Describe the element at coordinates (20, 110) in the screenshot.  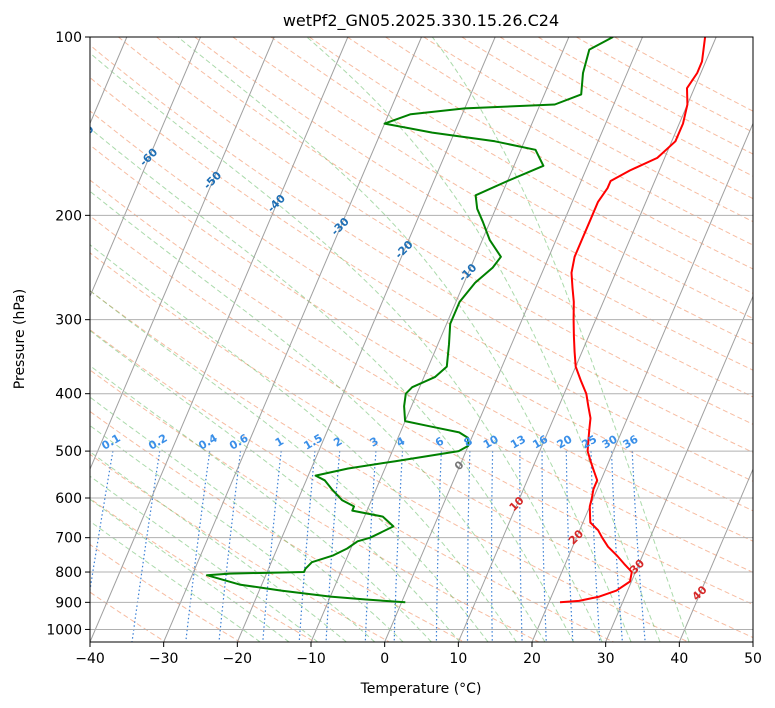
I see `isotherm-label: -80` at that location.